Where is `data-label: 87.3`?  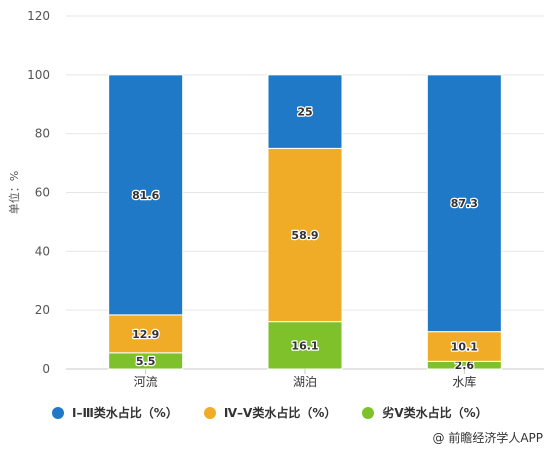
data-label: 87.3 is located at coordinates (464, 203).